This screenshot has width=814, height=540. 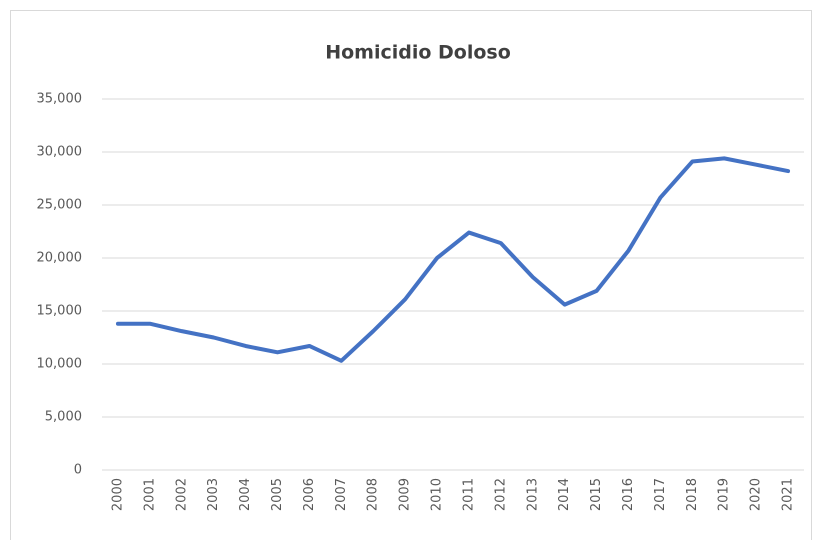 I want to click on x-tick-label: 2000, so click(x=117, y=494).